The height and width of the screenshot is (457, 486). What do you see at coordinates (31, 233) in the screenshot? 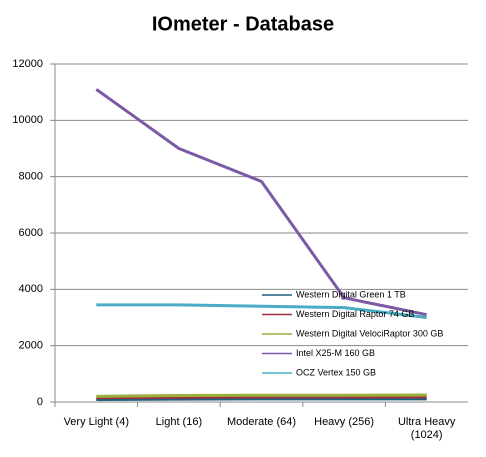
I see `y-tick-label: 6000` at bounding box center [31, 233].